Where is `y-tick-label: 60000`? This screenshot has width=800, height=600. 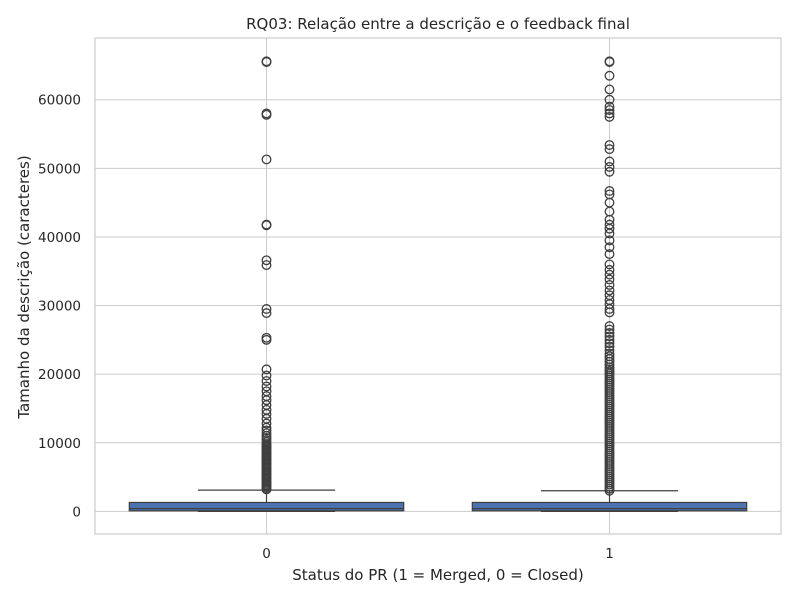 y-tick-label: 60000 is located at coordinates (59, 101).